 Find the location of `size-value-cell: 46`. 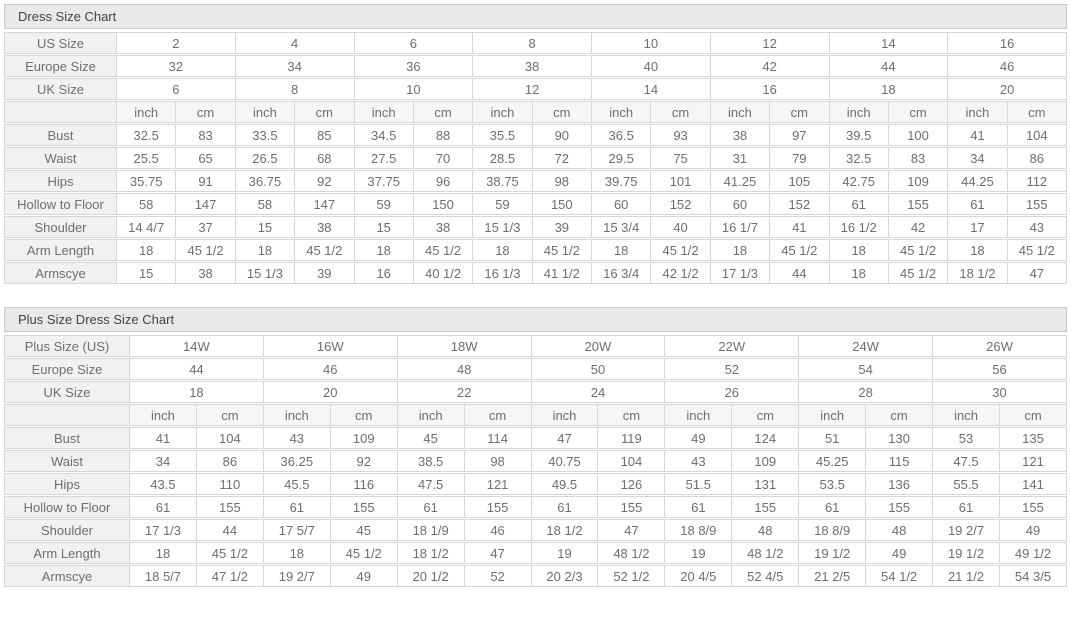

size-value-cell: 46 is located at coordinates (1007, 66).